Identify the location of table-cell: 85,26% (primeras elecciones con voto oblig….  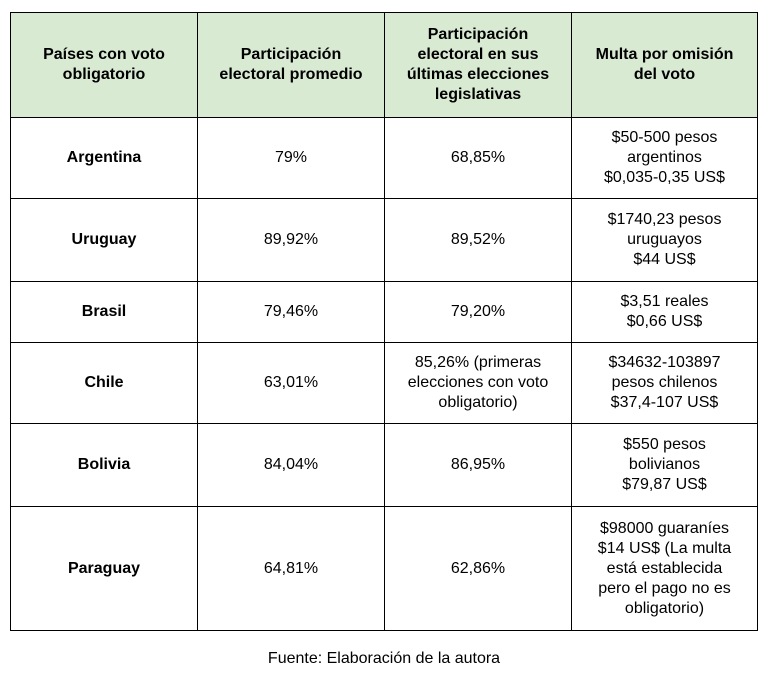
(478, 383).